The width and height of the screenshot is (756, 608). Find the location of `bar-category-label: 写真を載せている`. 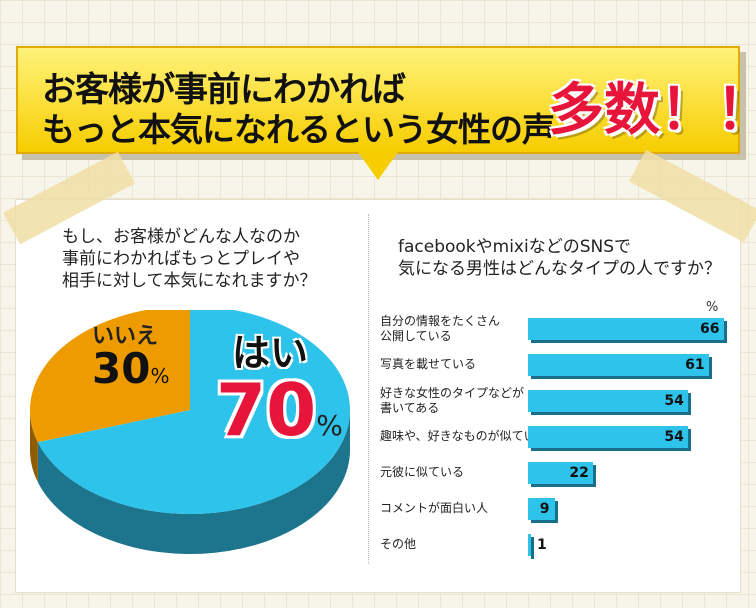

bar-category-label: 写真を載せている is located at coordinates (428, 364).